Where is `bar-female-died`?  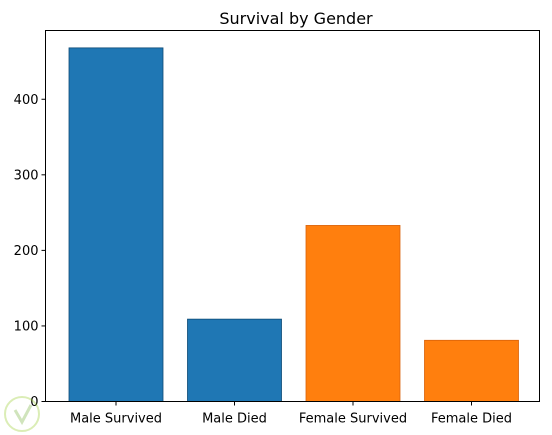 bar-female-died is located at coordinates (471, 370).